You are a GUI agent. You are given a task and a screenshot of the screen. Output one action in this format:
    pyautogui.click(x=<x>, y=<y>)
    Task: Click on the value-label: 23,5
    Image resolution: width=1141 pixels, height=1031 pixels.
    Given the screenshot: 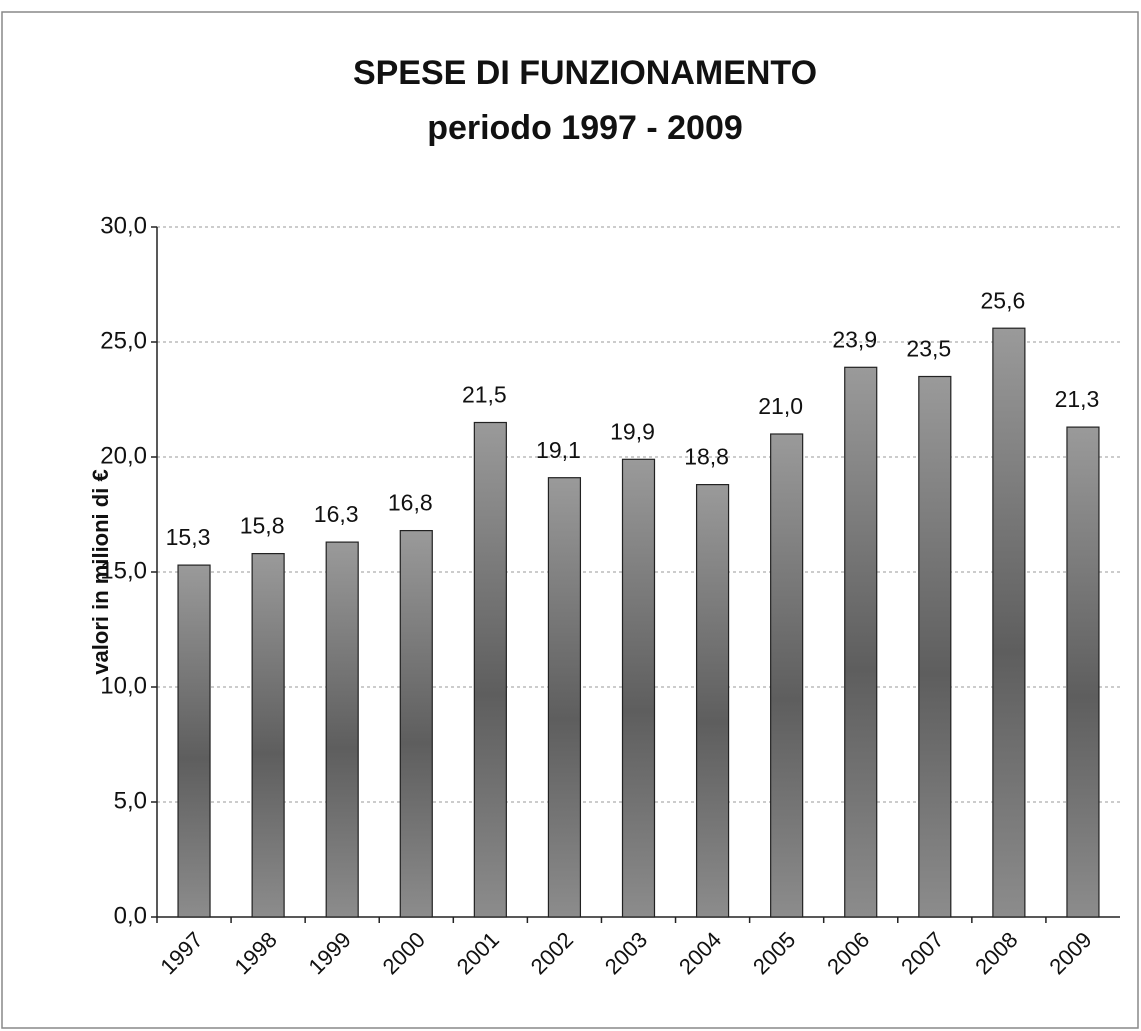 What is the action you would take?
    pyautogui.click(x=928, y=349)
    